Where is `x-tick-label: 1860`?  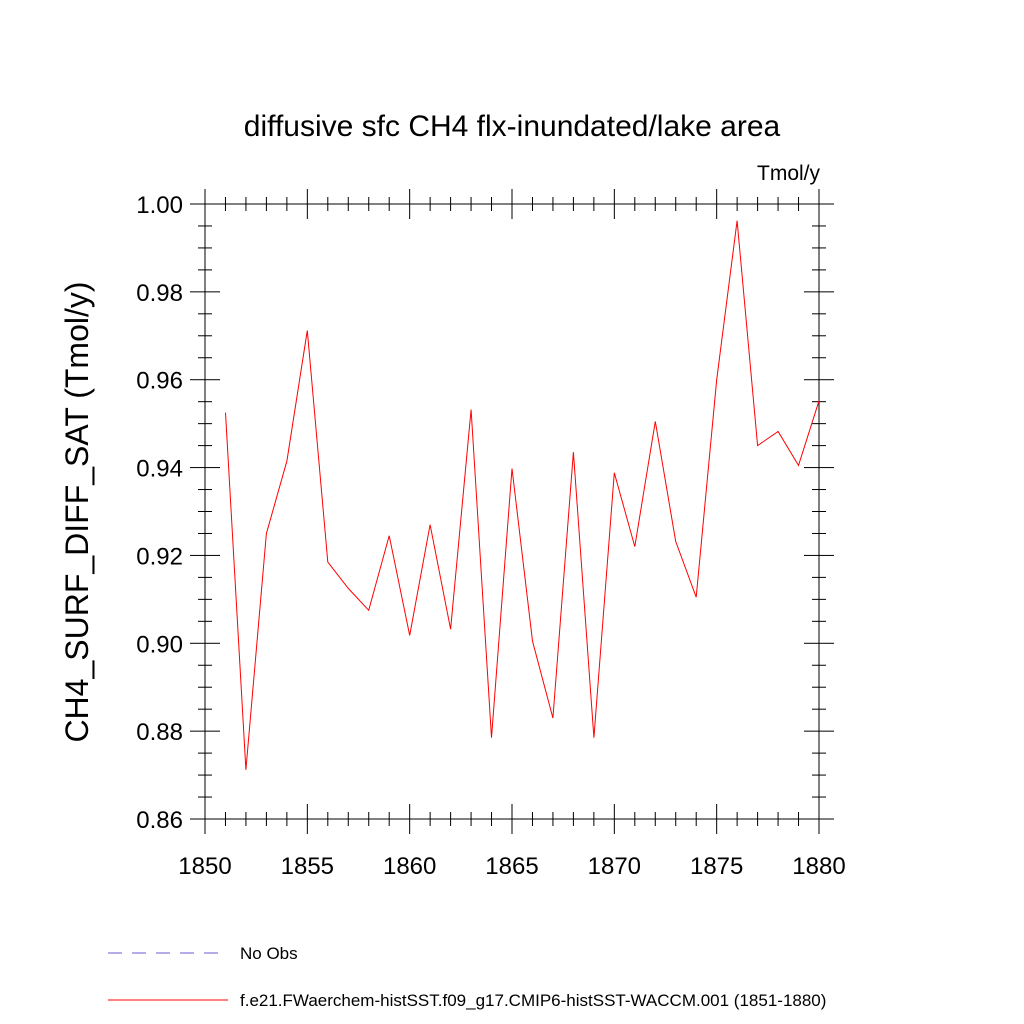 x-tick-label: 1860 is located at coordinates (409, 866).